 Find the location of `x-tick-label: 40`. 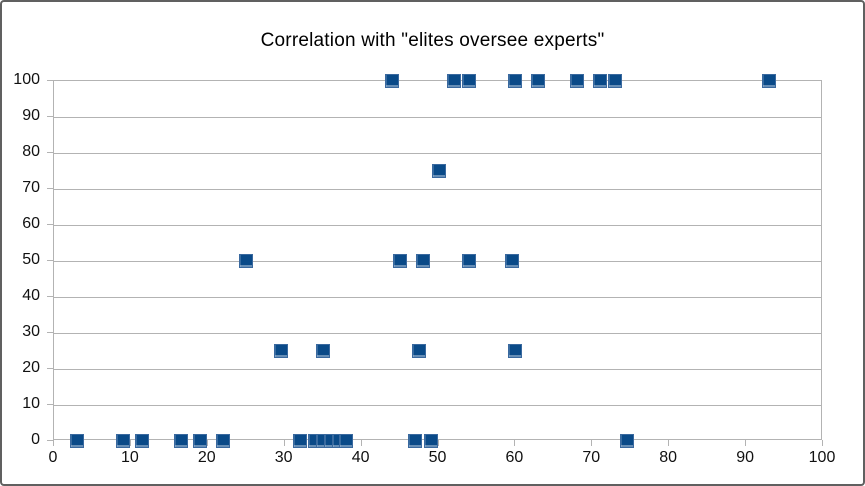

x-tick-label: 40 is located at coordinates (360, 457).